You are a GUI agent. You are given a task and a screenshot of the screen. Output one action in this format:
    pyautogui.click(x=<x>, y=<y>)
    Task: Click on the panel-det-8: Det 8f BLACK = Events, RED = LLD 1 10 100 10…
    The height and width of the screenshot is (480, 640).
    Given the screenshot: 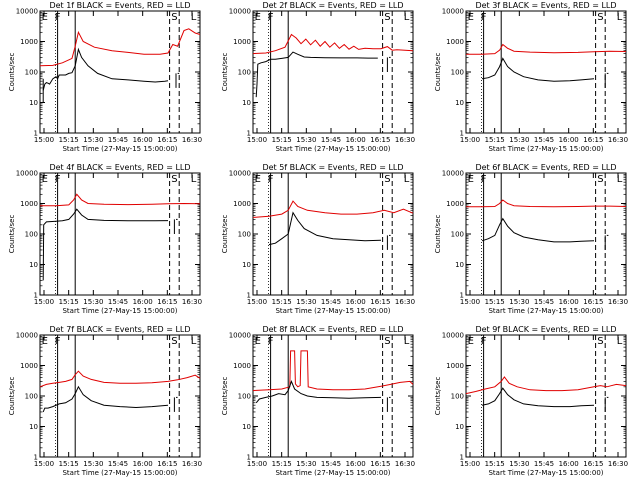 What is the action you would take?
    pyautogui.click(x=318, y=401)
    